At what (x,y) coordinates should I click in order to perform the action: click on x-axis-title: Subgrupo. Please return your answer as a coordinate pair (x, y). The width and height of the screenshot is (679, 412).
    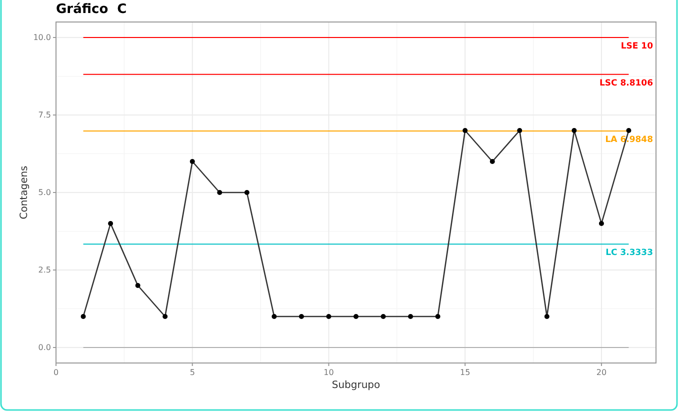
    Looking at the image, I should click on (356, 385).